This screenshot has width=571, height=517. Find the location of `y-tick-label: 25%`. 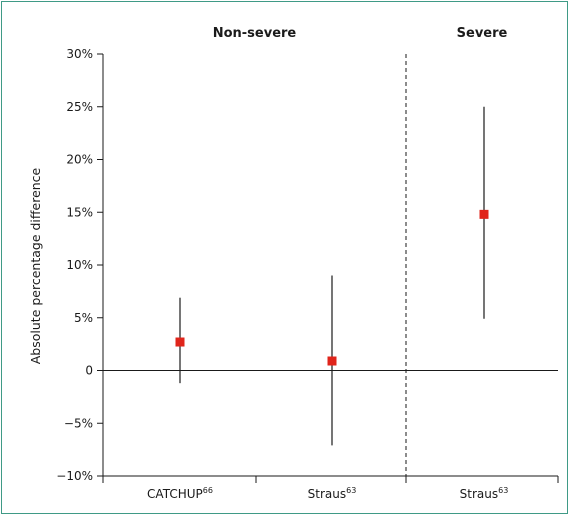

y-tick-label: 25% is located at coordinates (79, 107).